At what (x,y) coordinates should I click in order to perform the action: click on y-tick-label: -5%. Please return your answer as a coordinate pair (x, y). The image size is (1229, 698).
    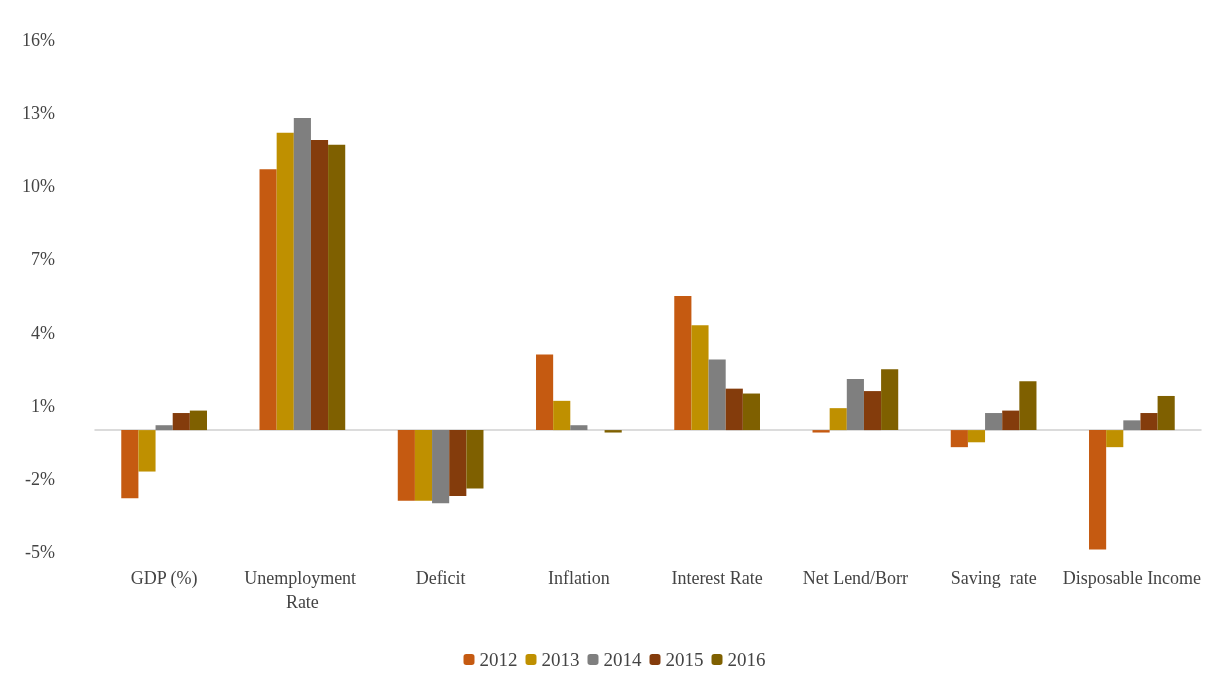
    Looking at the image, I should click on (40, 552).